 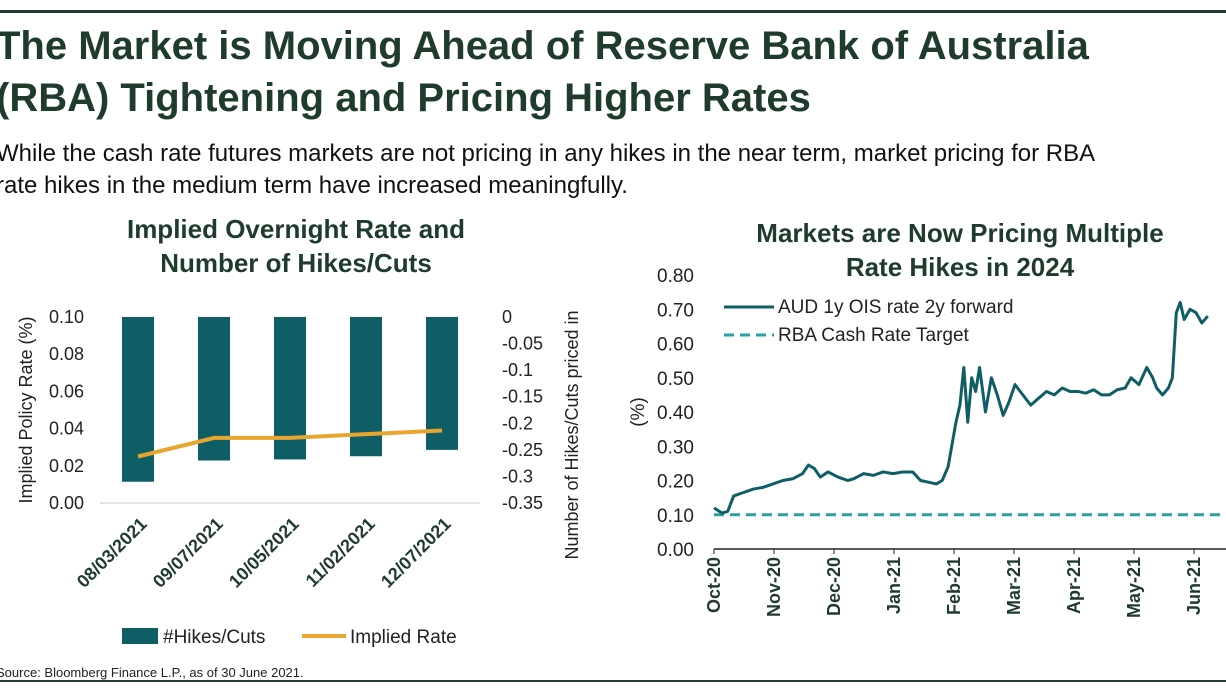 What do you see at coordinates (675, 516) in the screenshot?
I see `right-y-tick-label: 0.10` at bounding box center [675, 516].